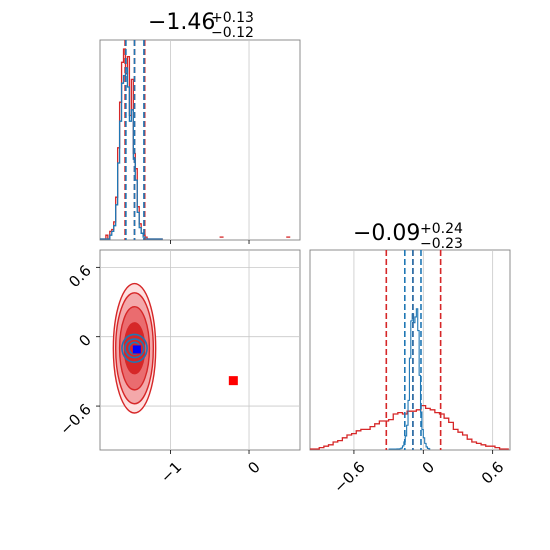 This screenshot has width=550, height=550. I want to click on x-ticks: −0.6 0 0.6, so click(418, 473).